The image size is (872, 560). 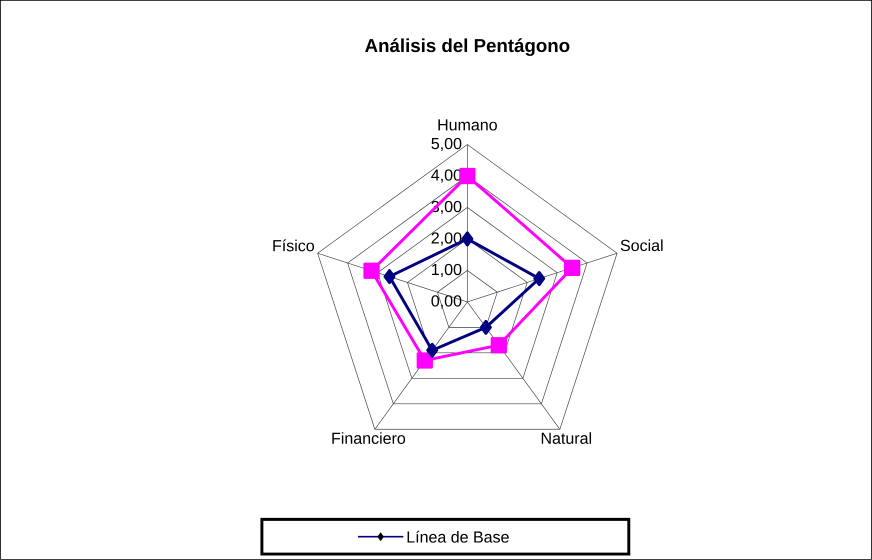 What do you see at coordinates (446, 145) in the screenshot?
I see `y-tick-label: 5,00` at bounding box center [446, 145].